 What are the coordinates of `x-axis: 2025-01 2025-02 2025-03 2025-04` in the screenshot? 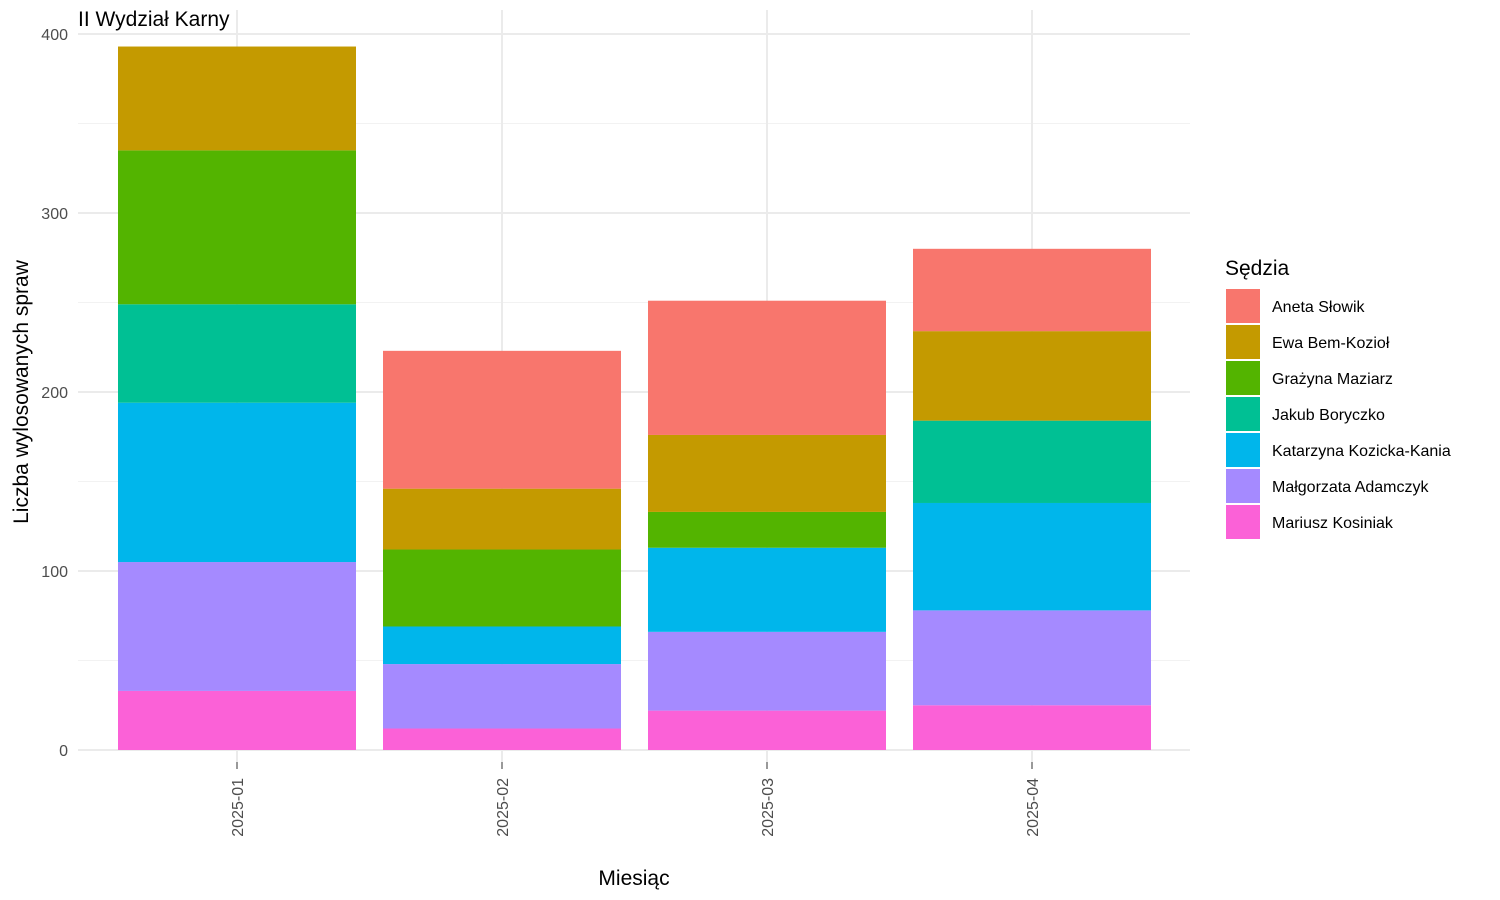 It's located at (636, 799).